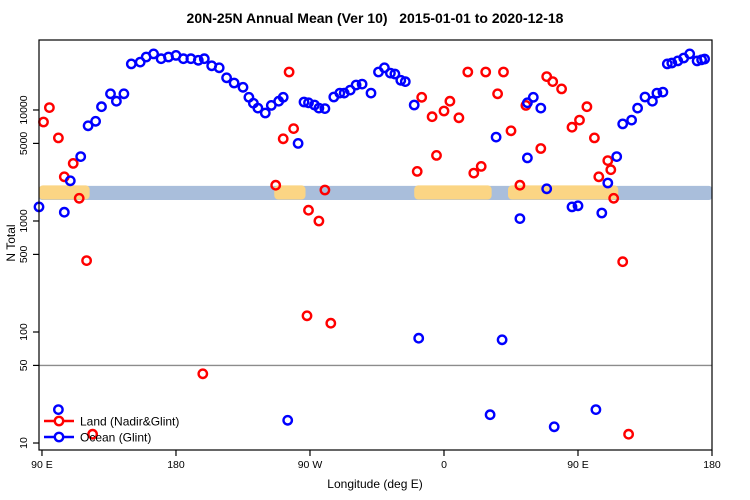 The width and height of the screenshot is (750, 500). I want to click on legend-marker, so click(59, 437).